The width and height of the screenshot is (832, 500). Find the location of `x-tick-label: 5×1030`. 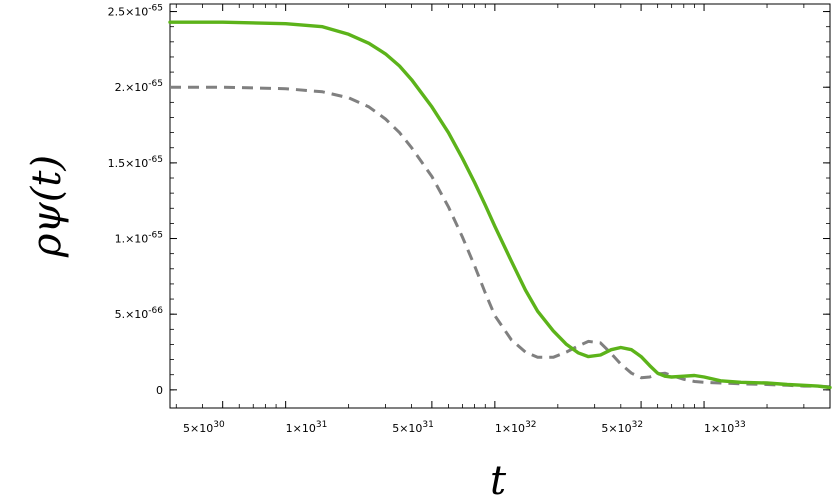

x-tick-label: 5×1030 is located at coordinates (204, 427).